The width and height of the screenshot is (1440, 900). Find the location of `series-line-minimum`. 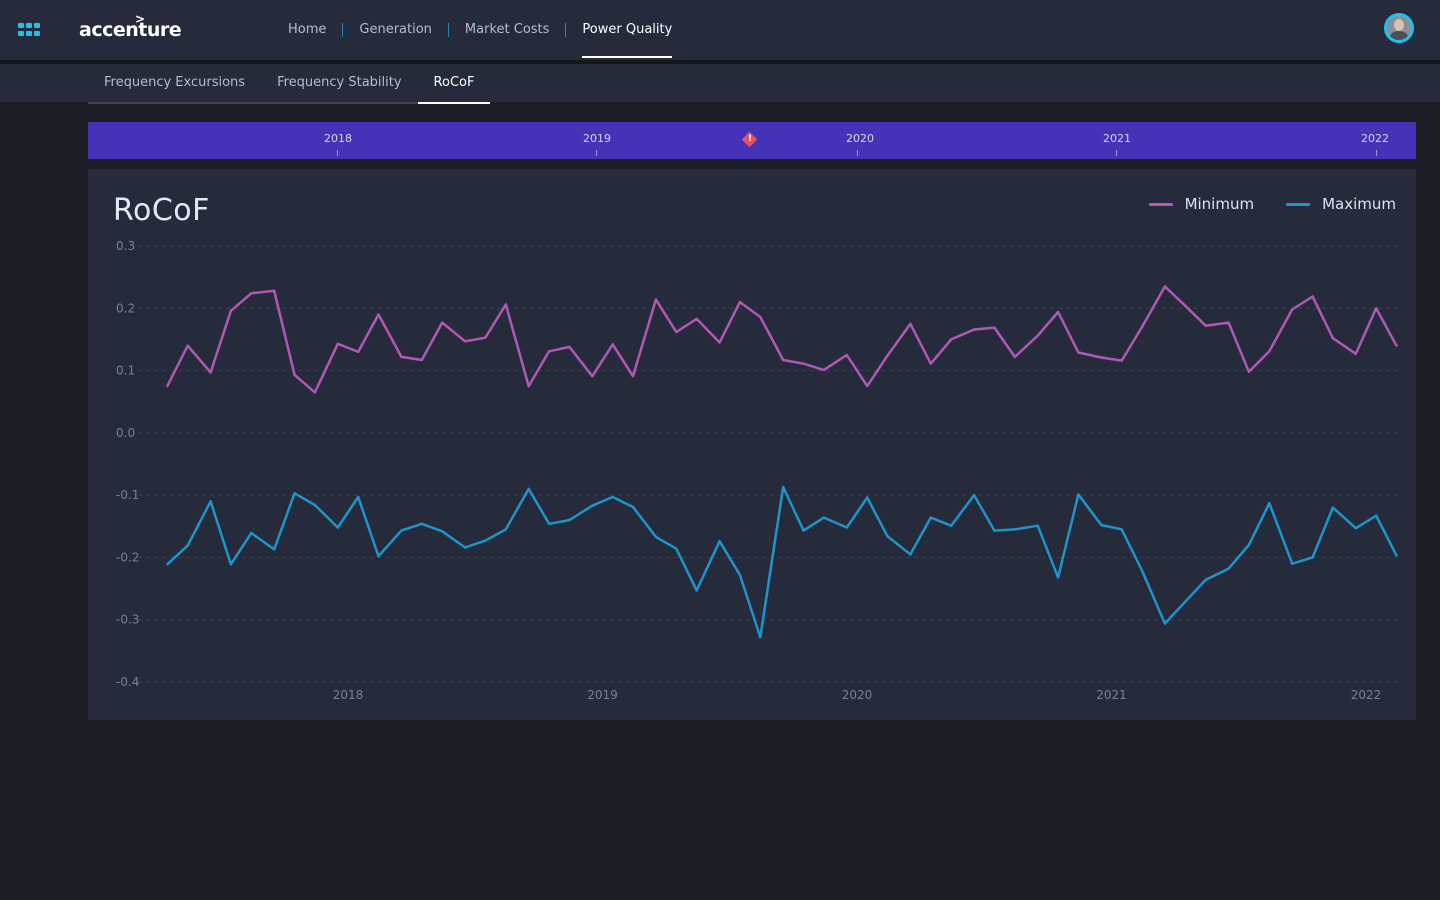

series-line-minimum is located at coordinates (782, 339).